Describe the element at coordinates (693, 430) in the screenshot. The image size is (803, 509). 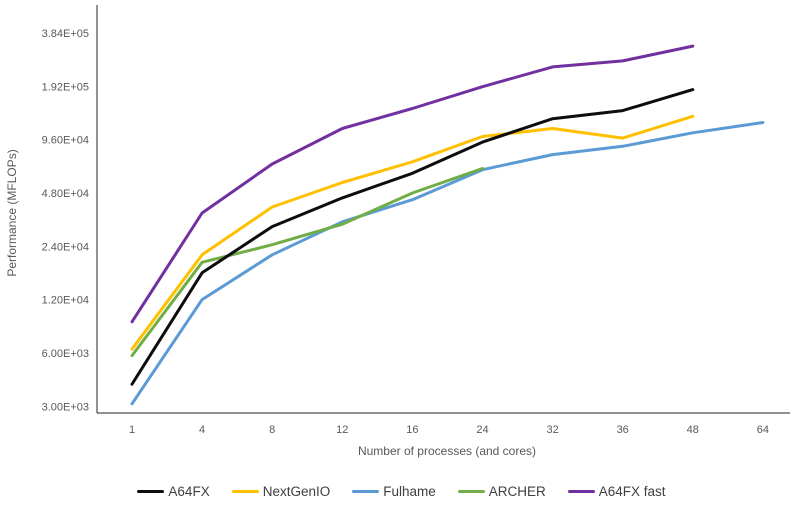
I see `x-tick-label: 48` at that location.